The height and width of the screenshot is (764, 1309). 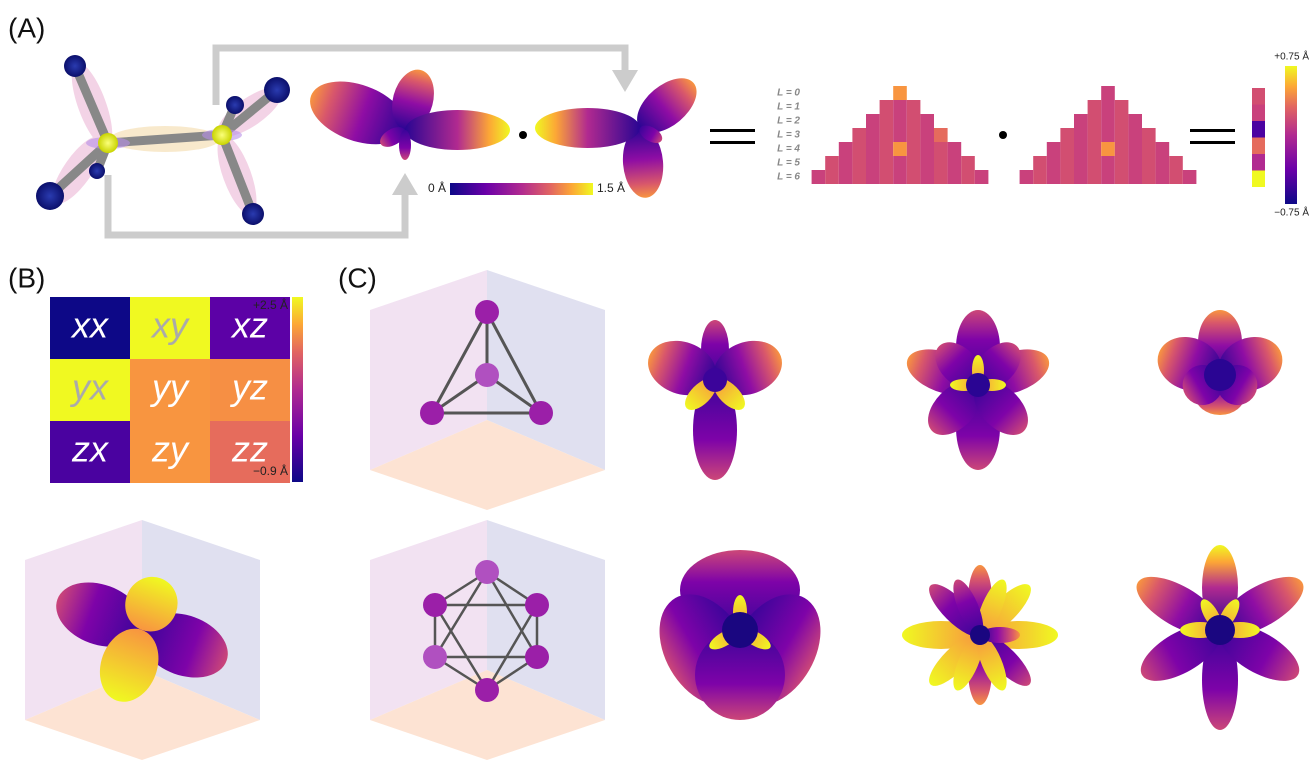 I want to click on matrix-label: zy, so click(x=170, y=449).